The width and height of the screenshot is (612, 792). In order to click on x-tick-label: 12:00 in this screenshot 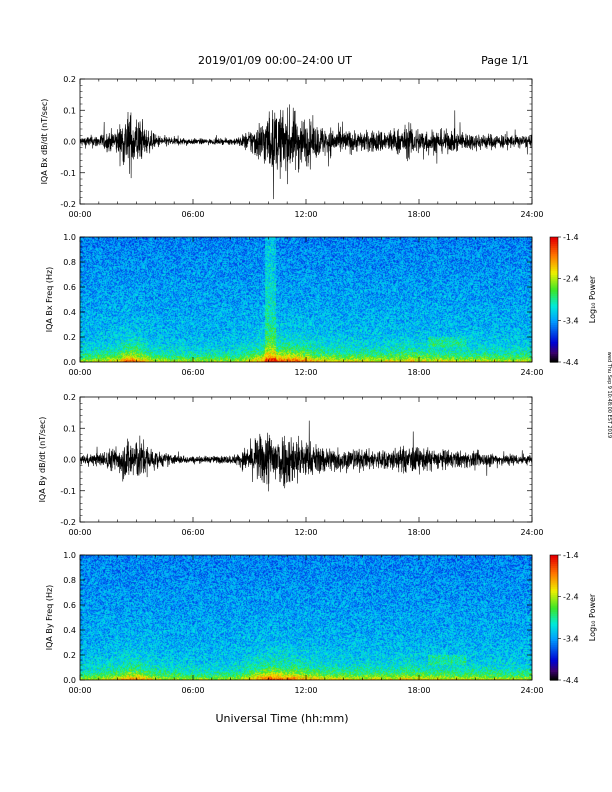, I will do `click(305, 372)`.